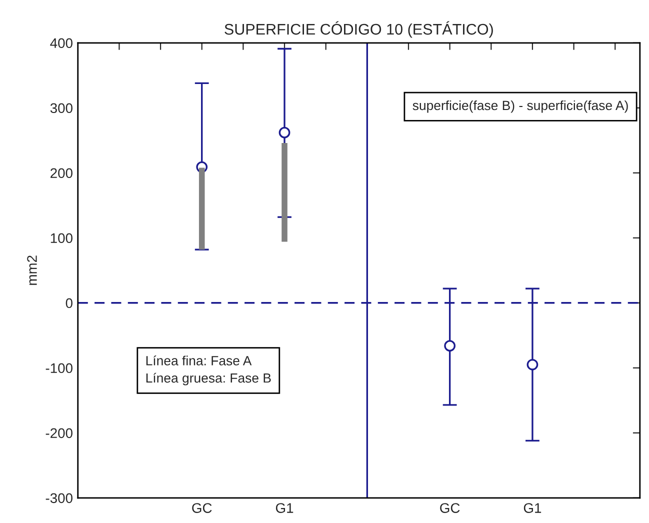  Describe the element at coordinates (208, 371) in the screenshot. I see `annotation: Línea fina: Fase A Línea gruesa: Fase B` at that location.